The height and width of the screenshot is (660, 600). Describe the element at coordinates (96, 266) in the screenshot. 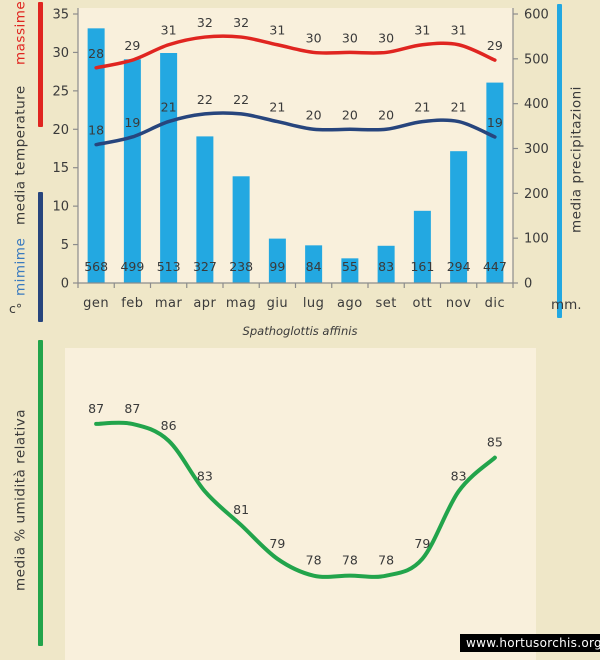

I see `precip-value-label: 568` at that location.